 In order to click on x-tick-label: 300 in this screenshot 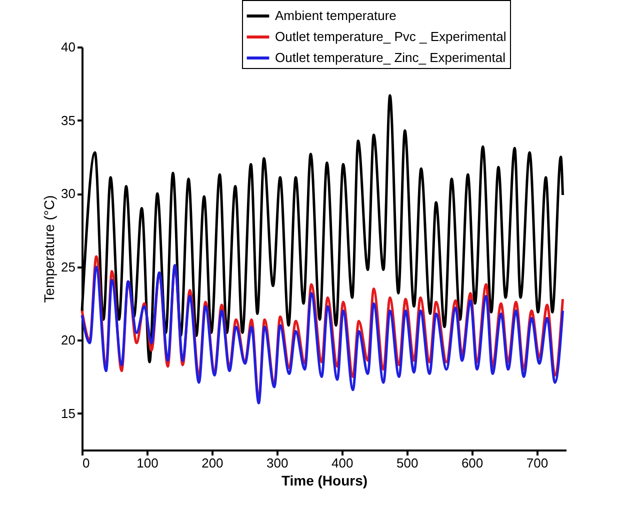, I will do `click(277, 463)`.